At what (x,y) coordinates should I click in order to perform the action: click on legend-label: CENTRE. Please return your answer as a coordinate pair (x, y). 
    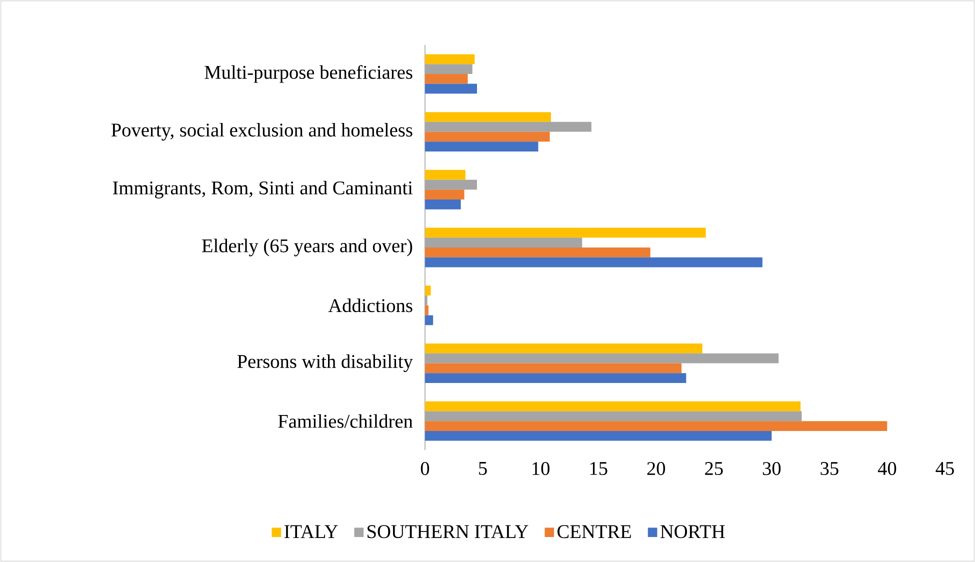
    Looking at the image, I should click on (594, 531).